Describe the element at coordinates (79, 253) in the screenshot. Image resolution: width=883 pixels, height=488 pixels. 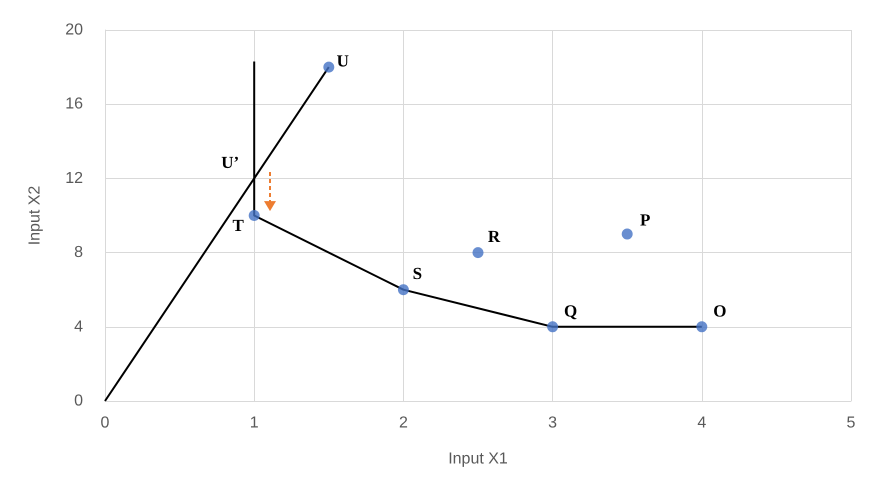
I see `y-tick-label: 8` at that location.